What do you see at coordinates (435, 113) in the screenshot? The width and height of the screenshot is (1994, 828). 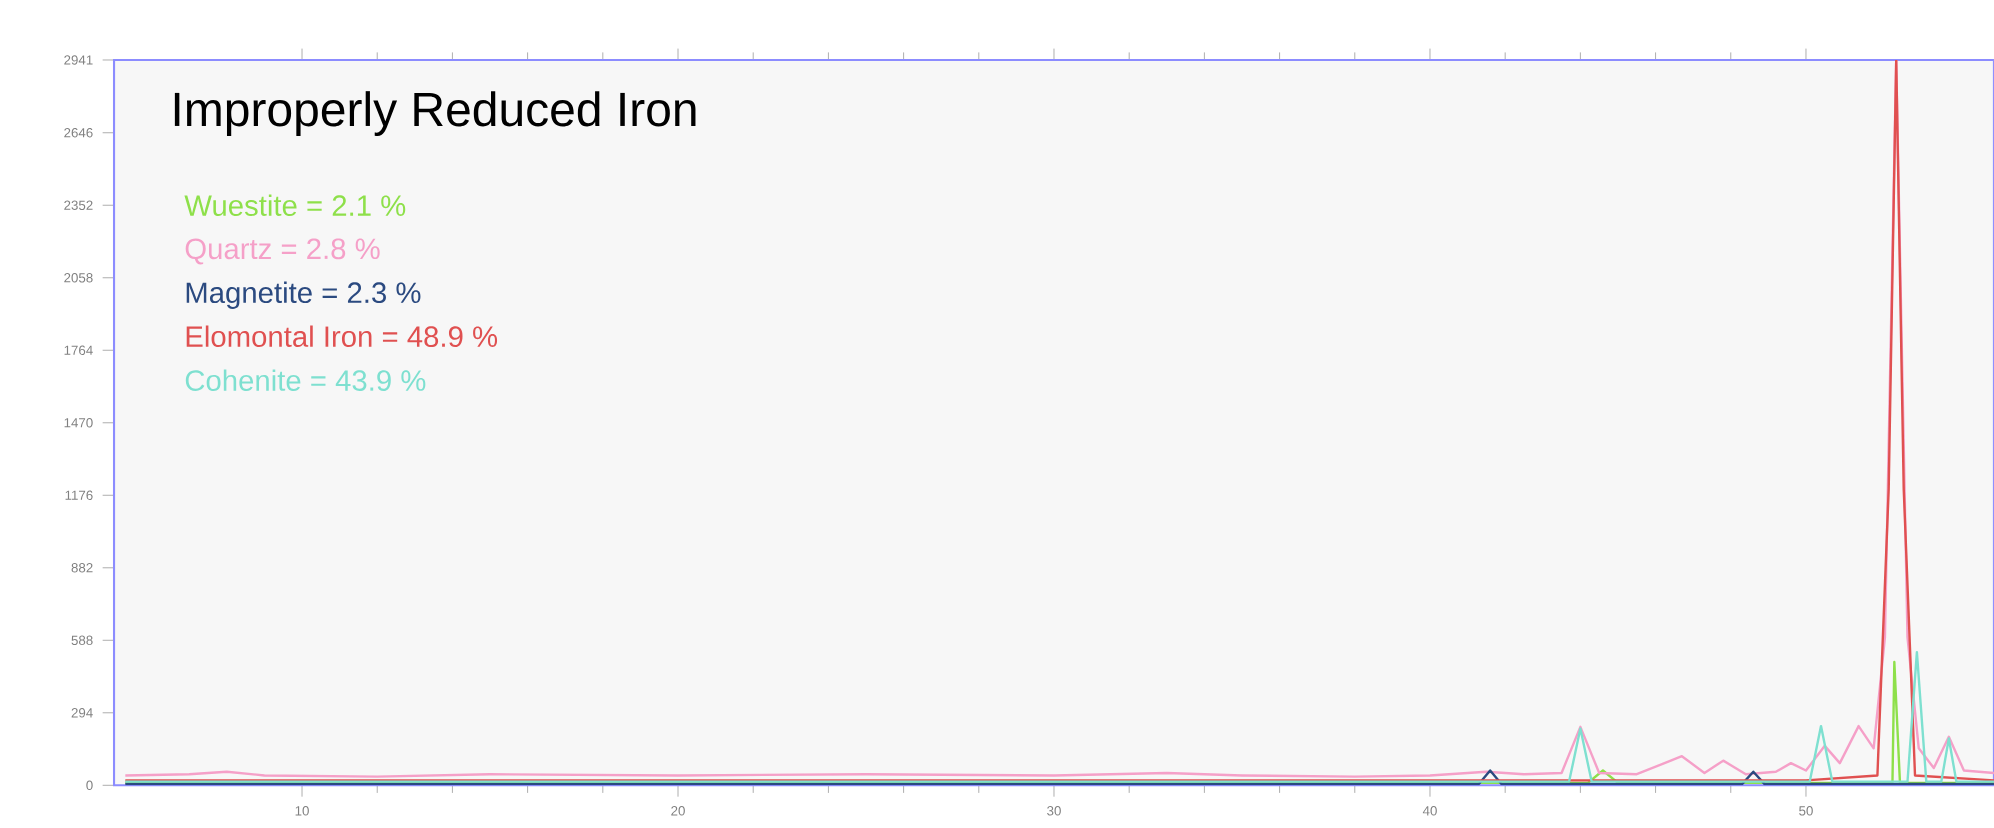 I see `text: Improperly Reduced Iron` at bounding box center [435, 113].